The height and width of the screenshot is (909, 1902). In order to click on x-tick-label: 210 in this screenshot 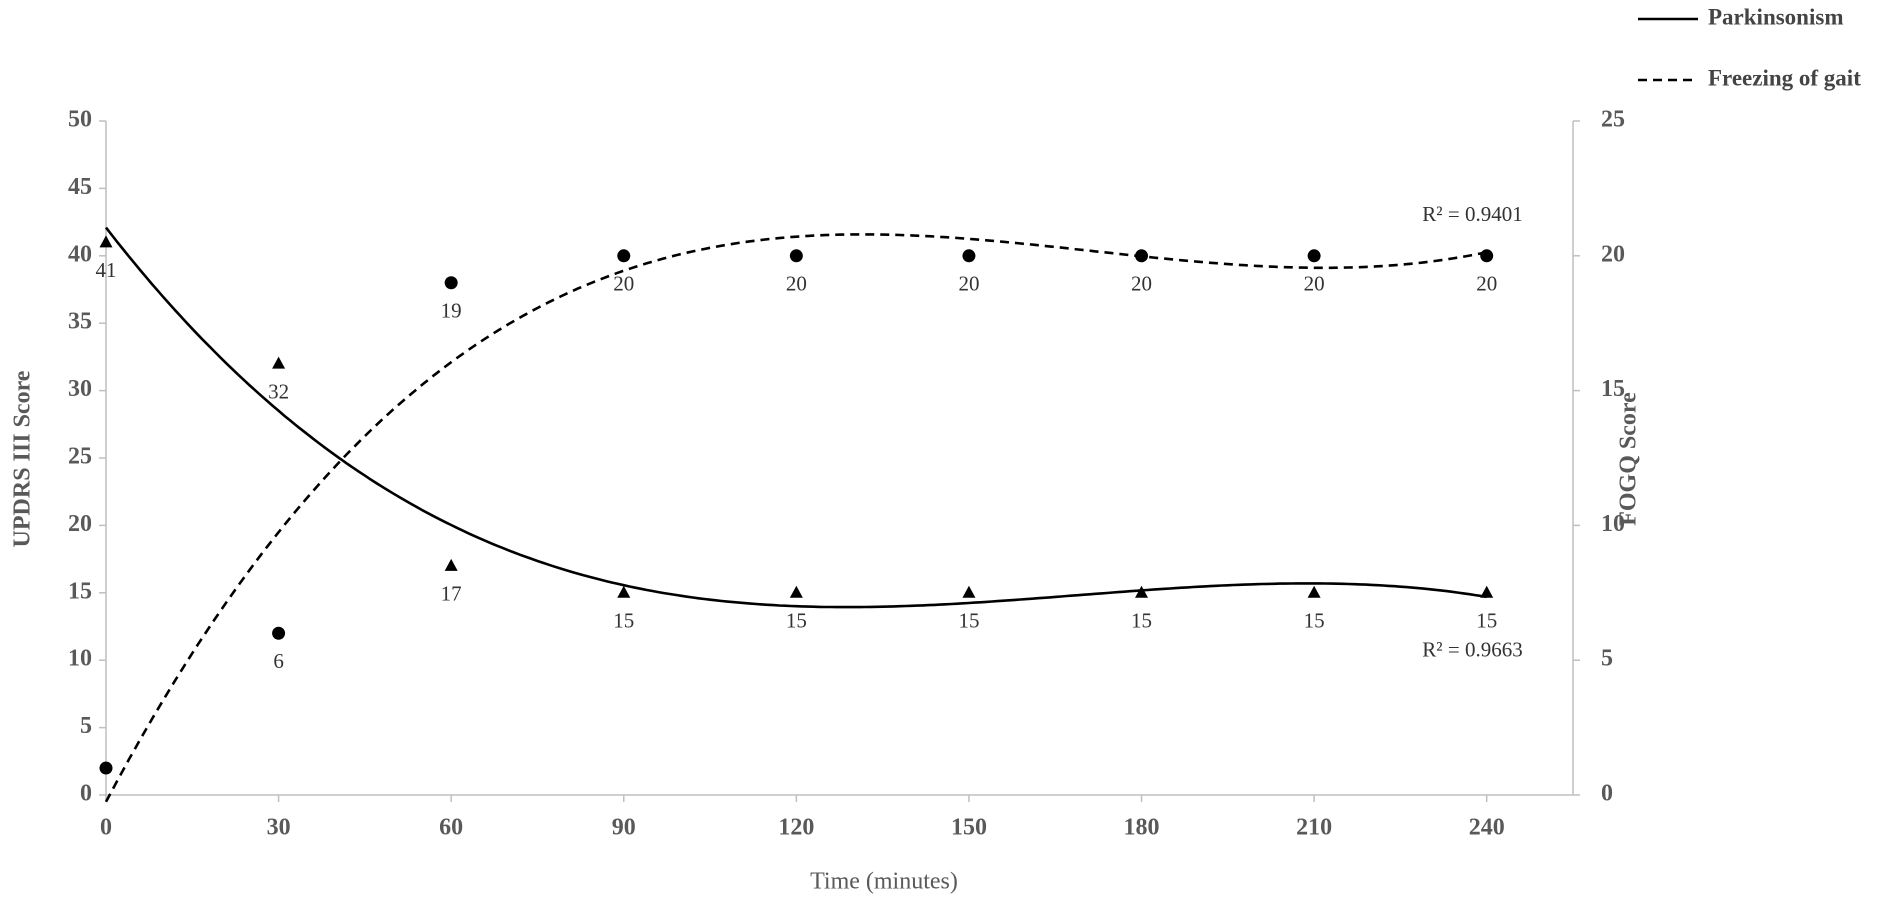, I will do `click(1314, 828)`.